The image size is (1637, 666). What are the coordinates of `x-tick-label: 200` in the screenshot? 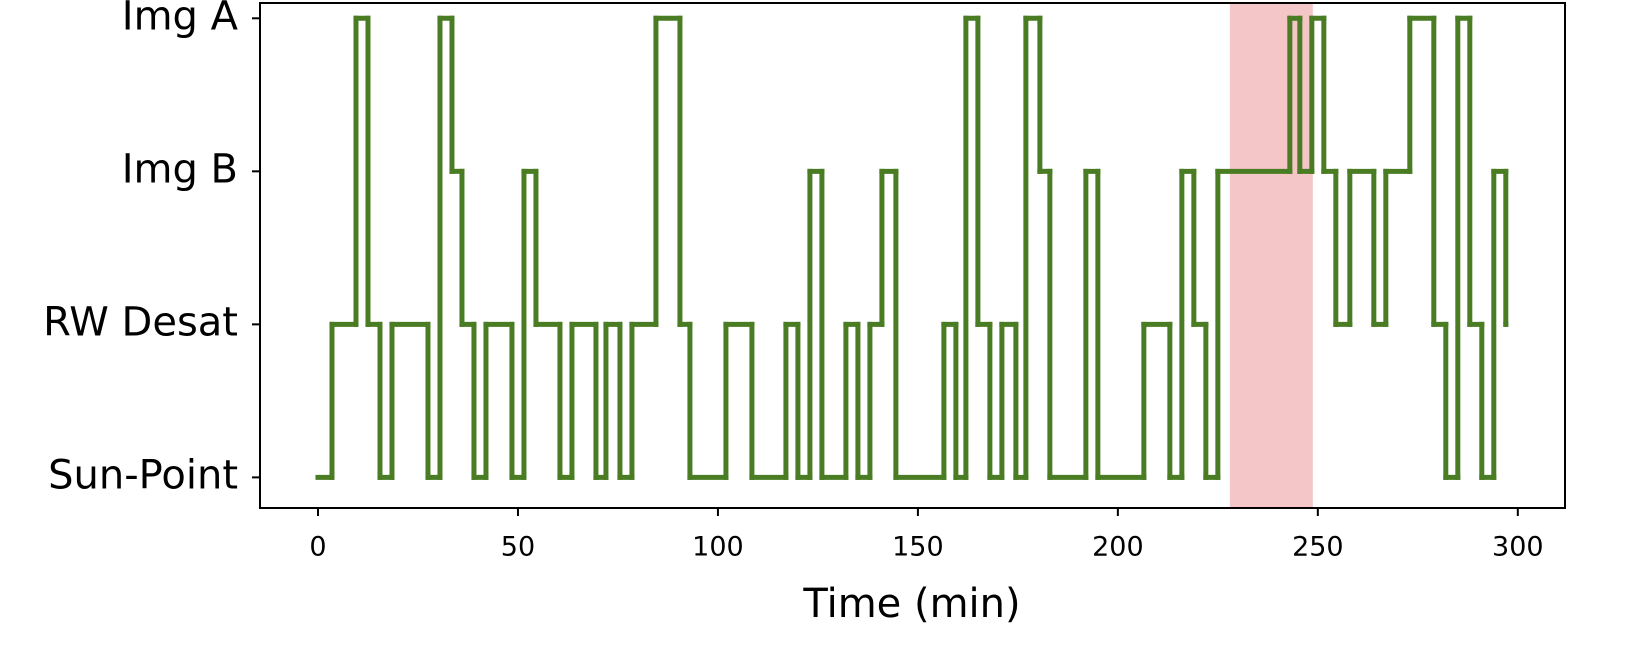 It's located at (1118, 547).